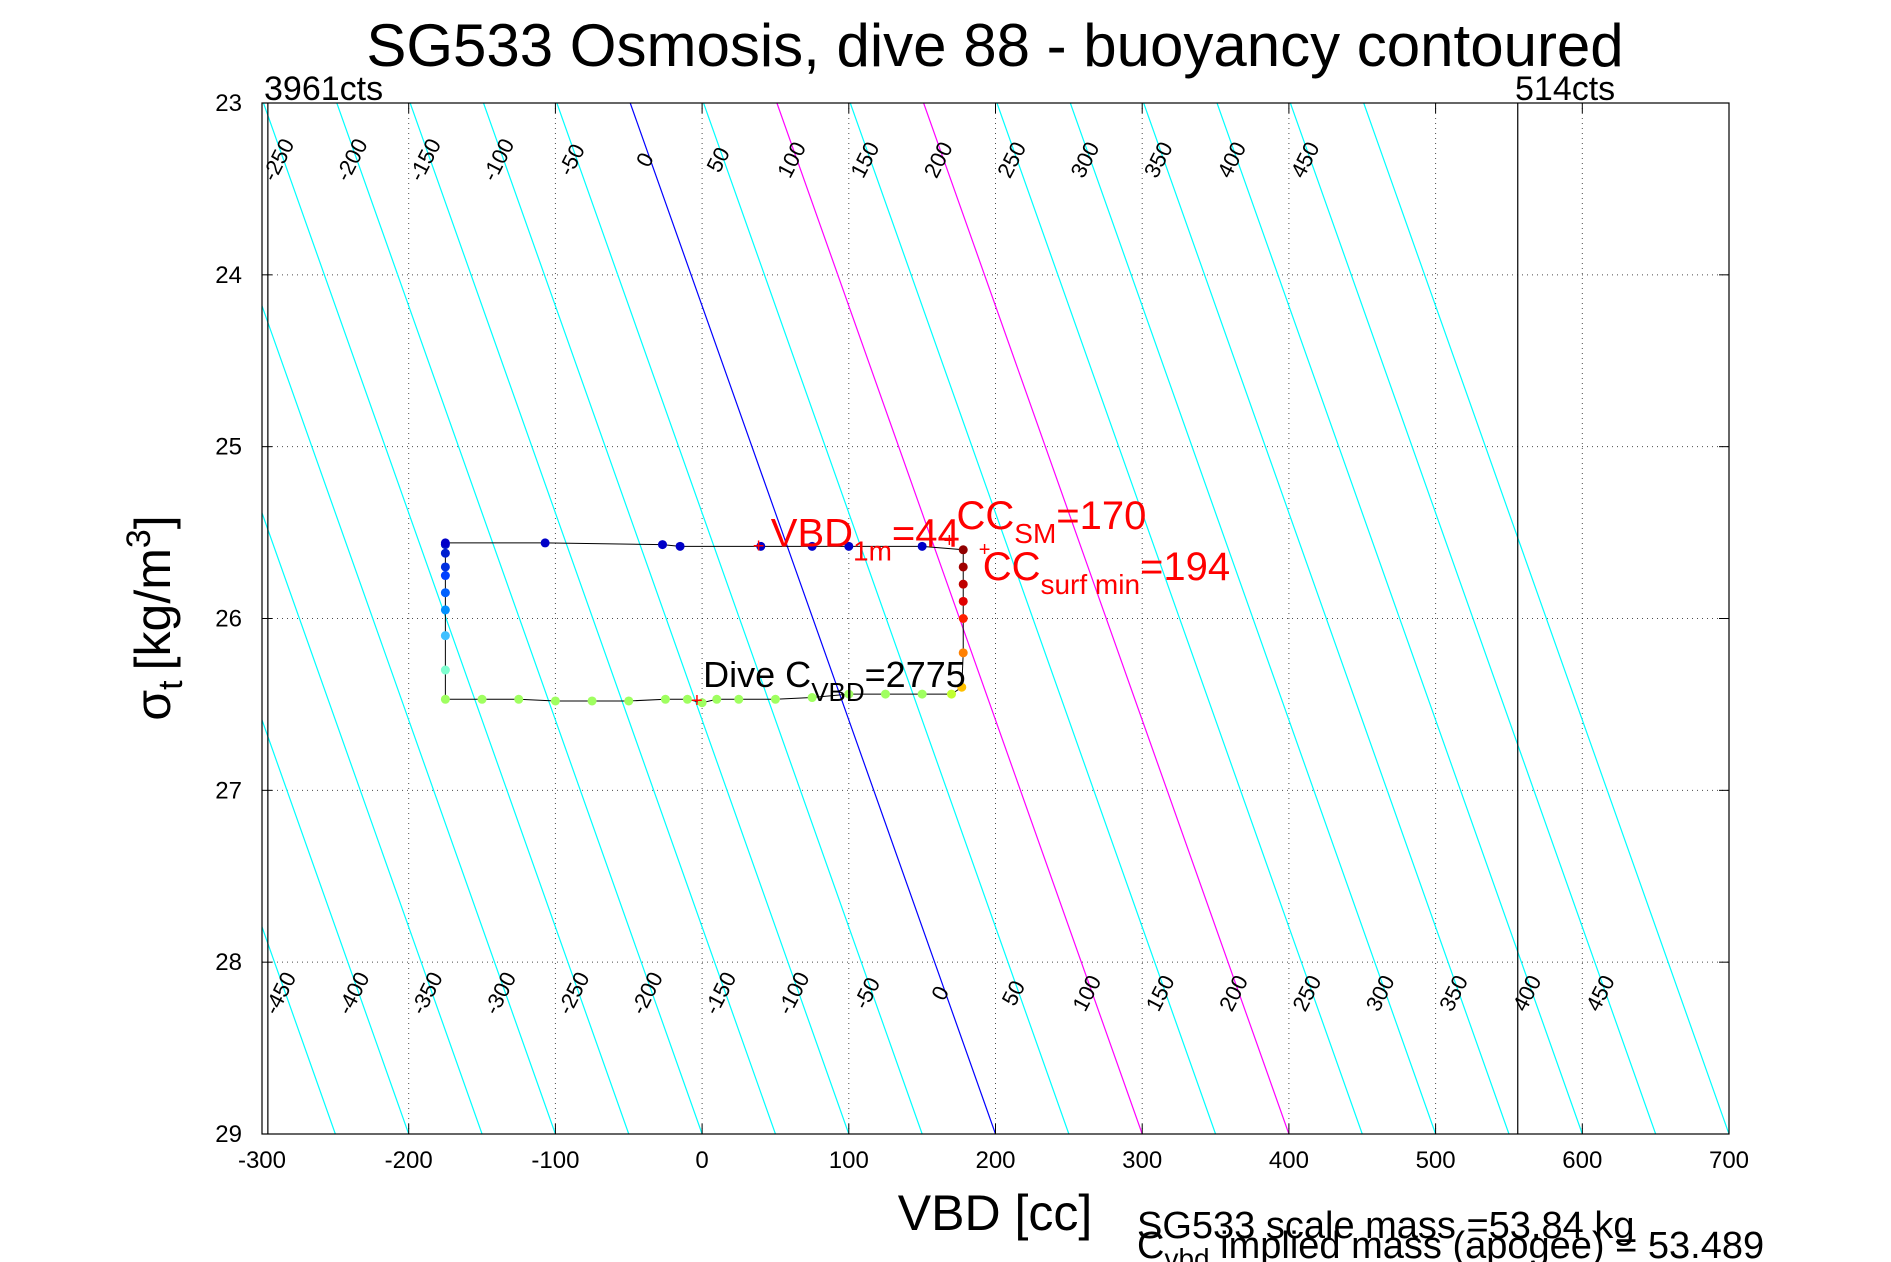 The width and height of the screenshot is (1891, 1262). What do you see at coordinates (949, 541) in the screenshot?
I see `annotation-marker: +` at bounding box center [949, 541].